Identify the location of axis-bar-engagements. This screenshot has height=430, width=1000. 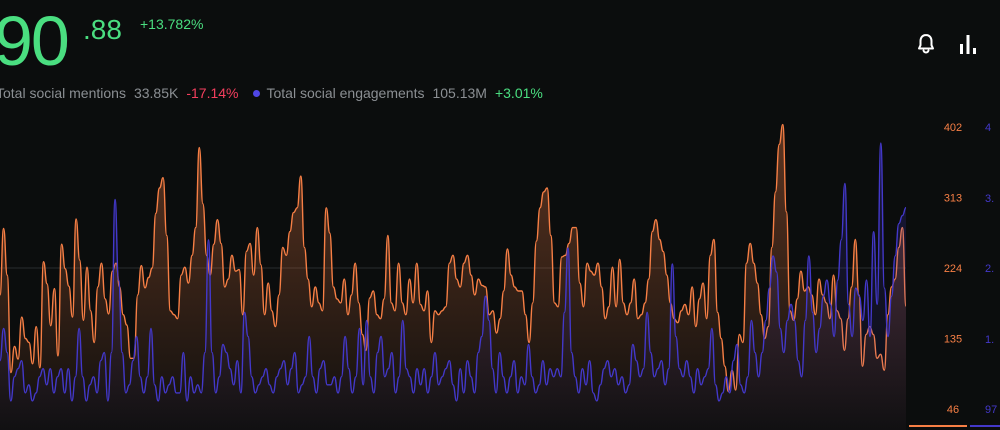
(985, 426).